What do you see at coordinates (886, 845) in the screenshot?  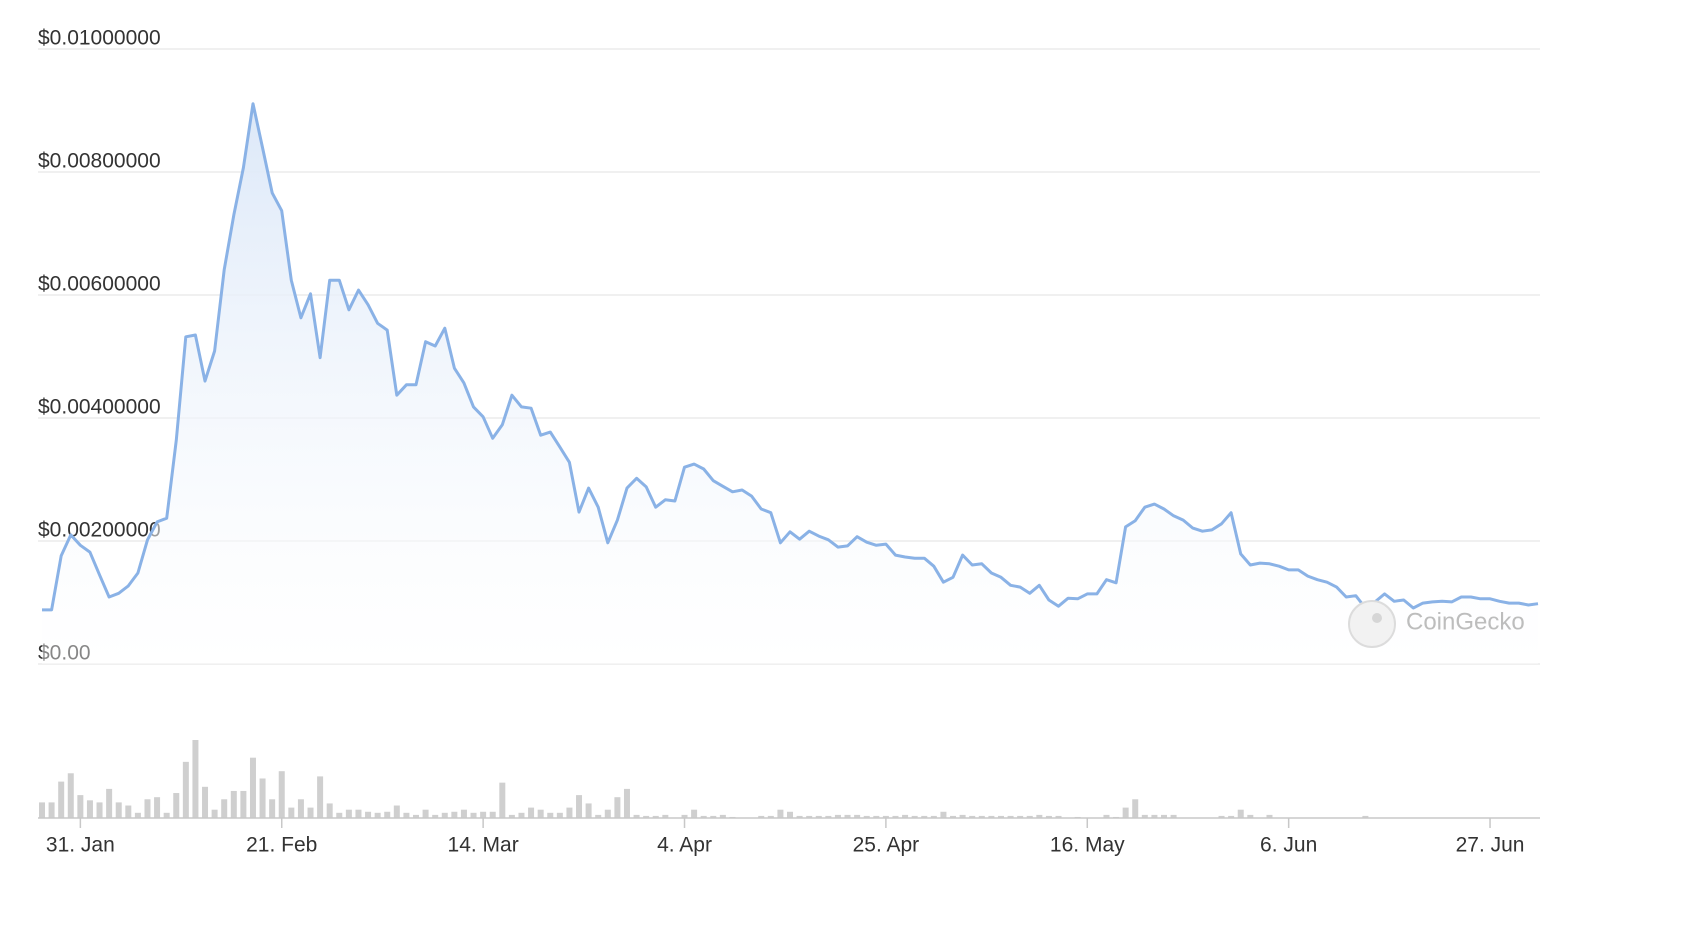 I see `x-tick-label: 25. Apr` at bounding box center [886, 845].